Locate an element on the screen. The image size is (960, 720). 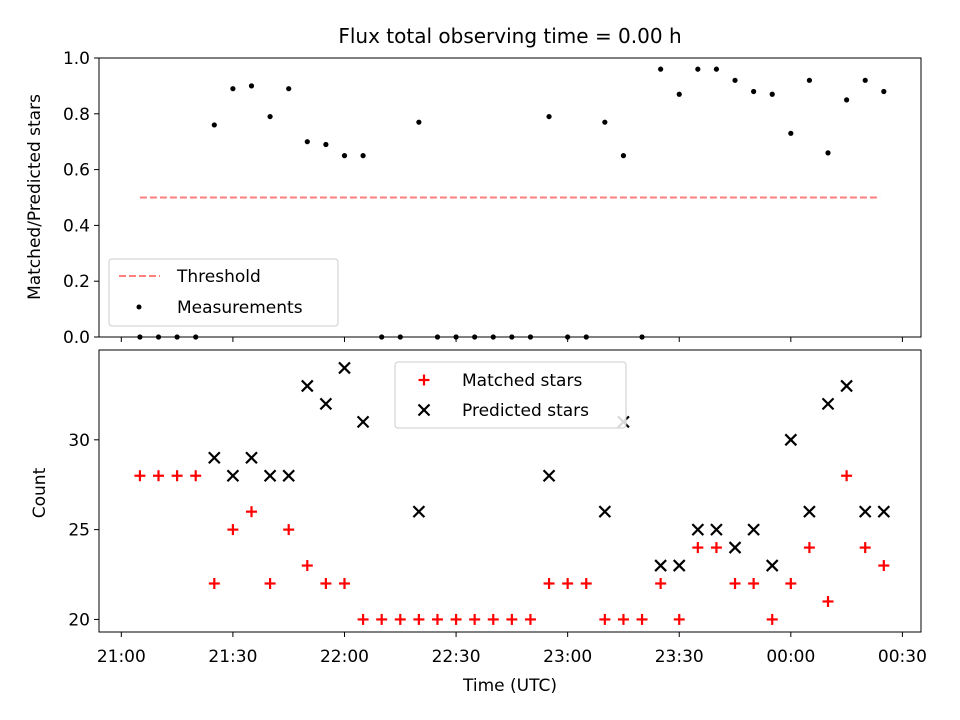
measurements-legend-label: Measurements is located at coordinates (240, 308).